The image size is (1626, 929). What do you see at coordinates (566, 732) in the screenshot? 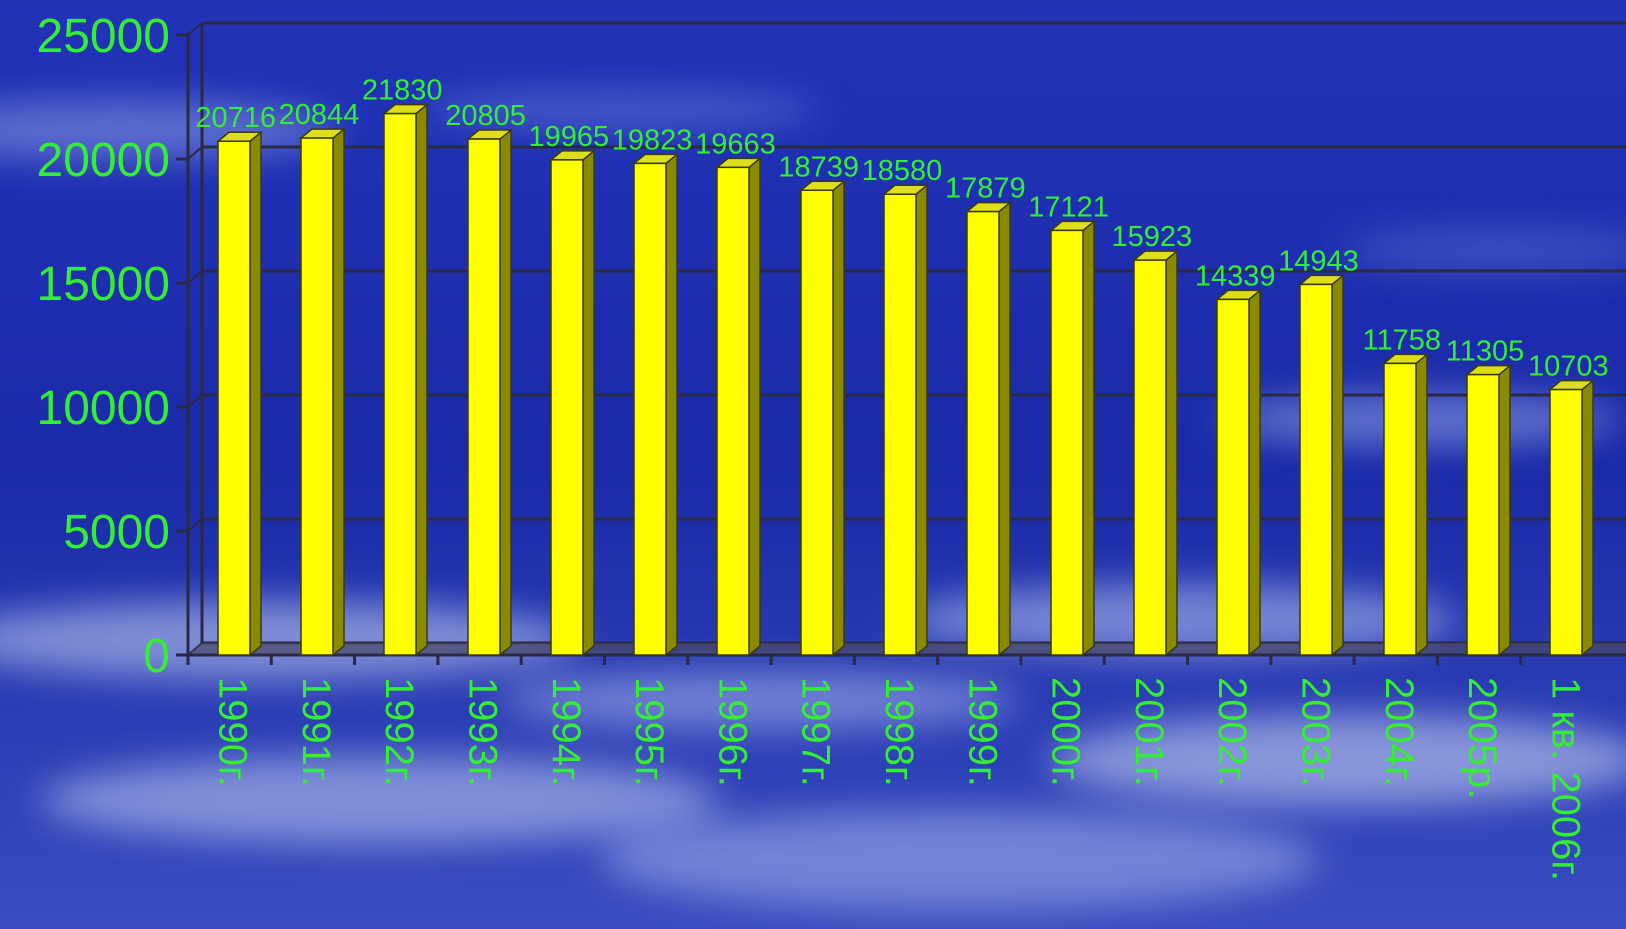
I see `x-tick-label: 1994г.` at bounding box center [566, 732].